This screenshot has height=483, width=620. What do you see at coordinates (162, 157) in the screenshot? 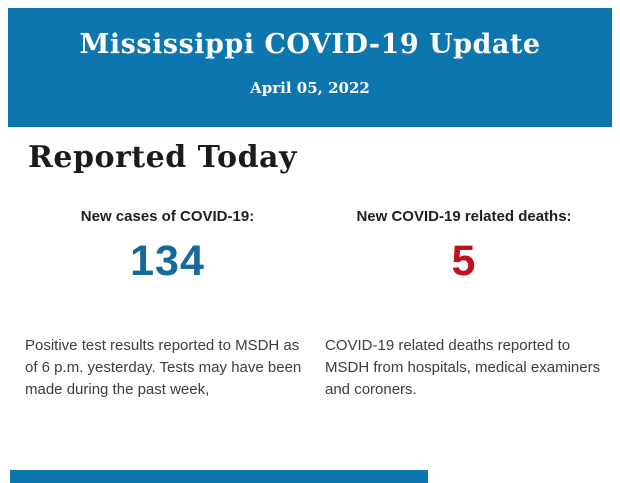
I see `section-heading-reported-today: Reported Today` at bounding box center [162, 157].